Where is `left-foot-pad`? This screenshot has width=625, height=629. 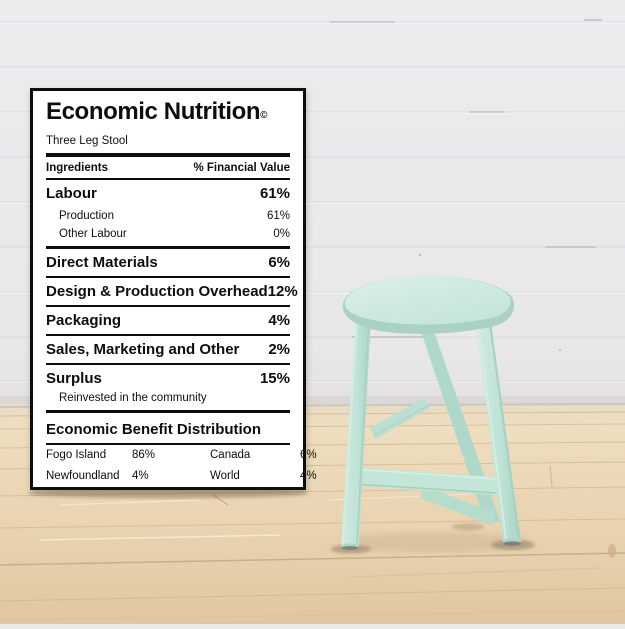
left-foot-pad is located at coordinates (350, 548).